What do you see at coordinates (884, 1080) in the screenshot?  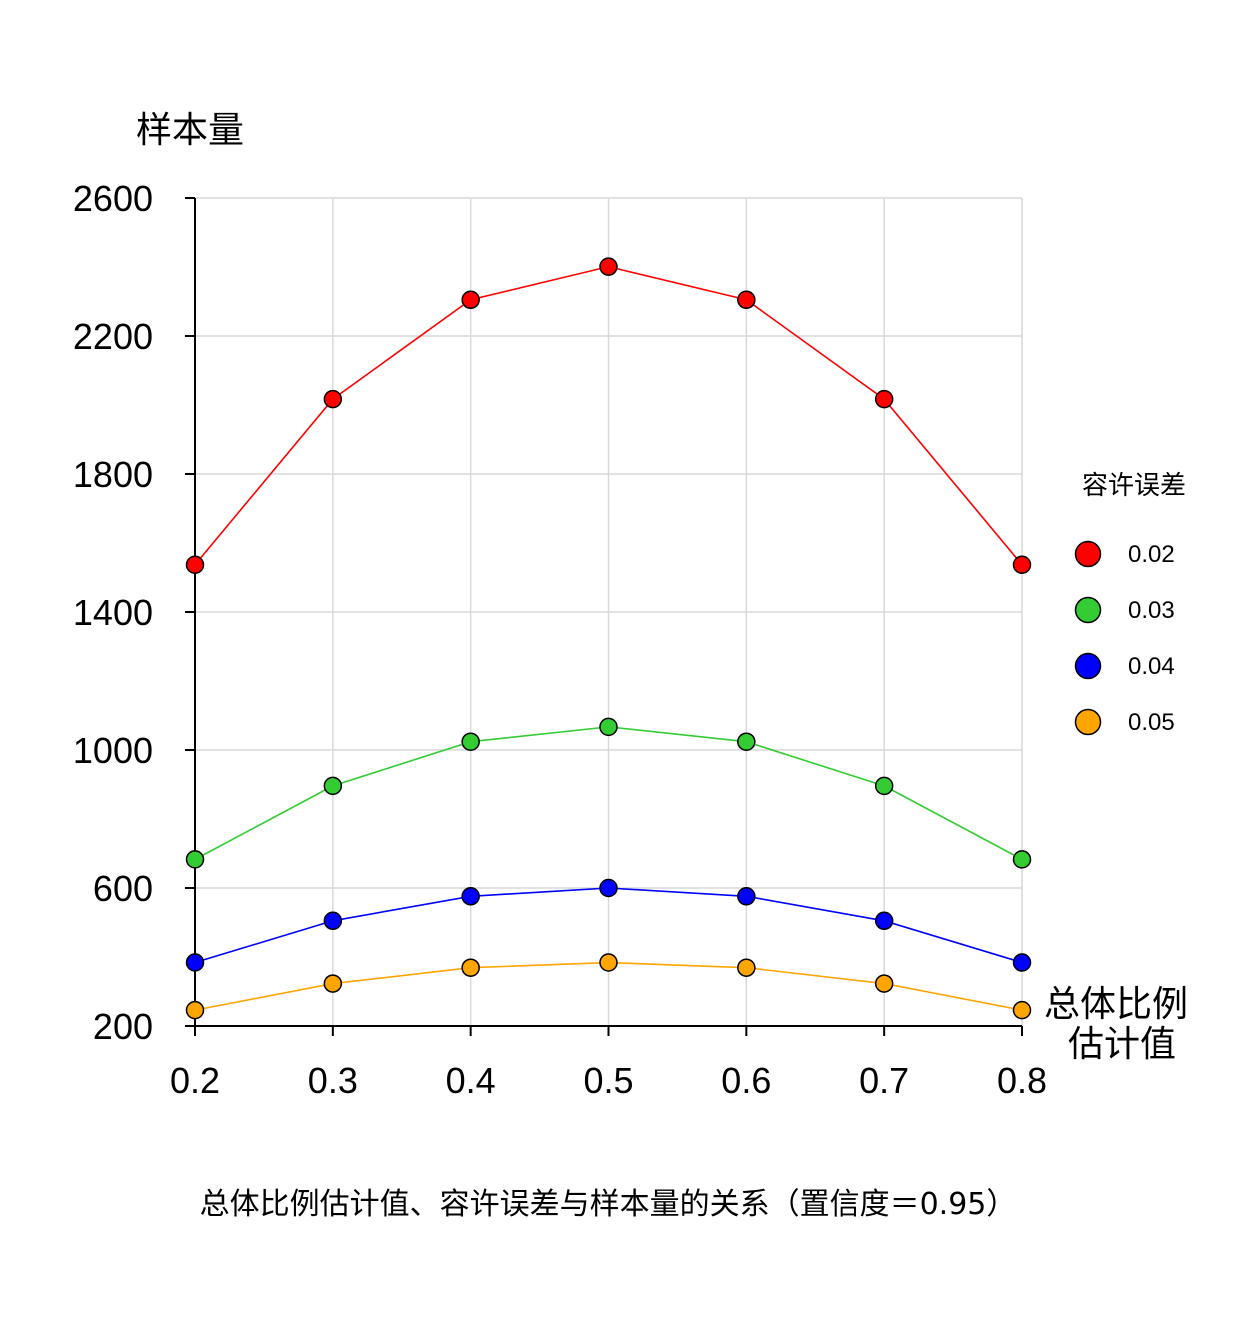 I see `x-tick-label: 0.7` at bounding box center [884, 1080].